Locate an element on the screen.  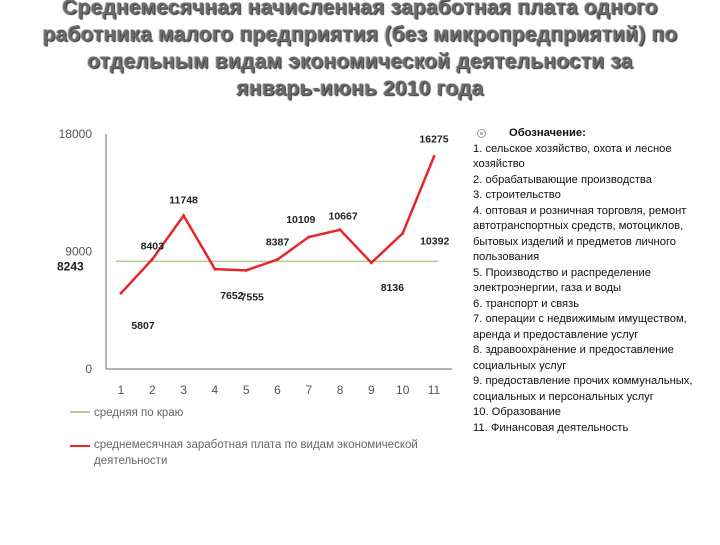
x-tick-label: 8 is located at coordinates (340, 390).